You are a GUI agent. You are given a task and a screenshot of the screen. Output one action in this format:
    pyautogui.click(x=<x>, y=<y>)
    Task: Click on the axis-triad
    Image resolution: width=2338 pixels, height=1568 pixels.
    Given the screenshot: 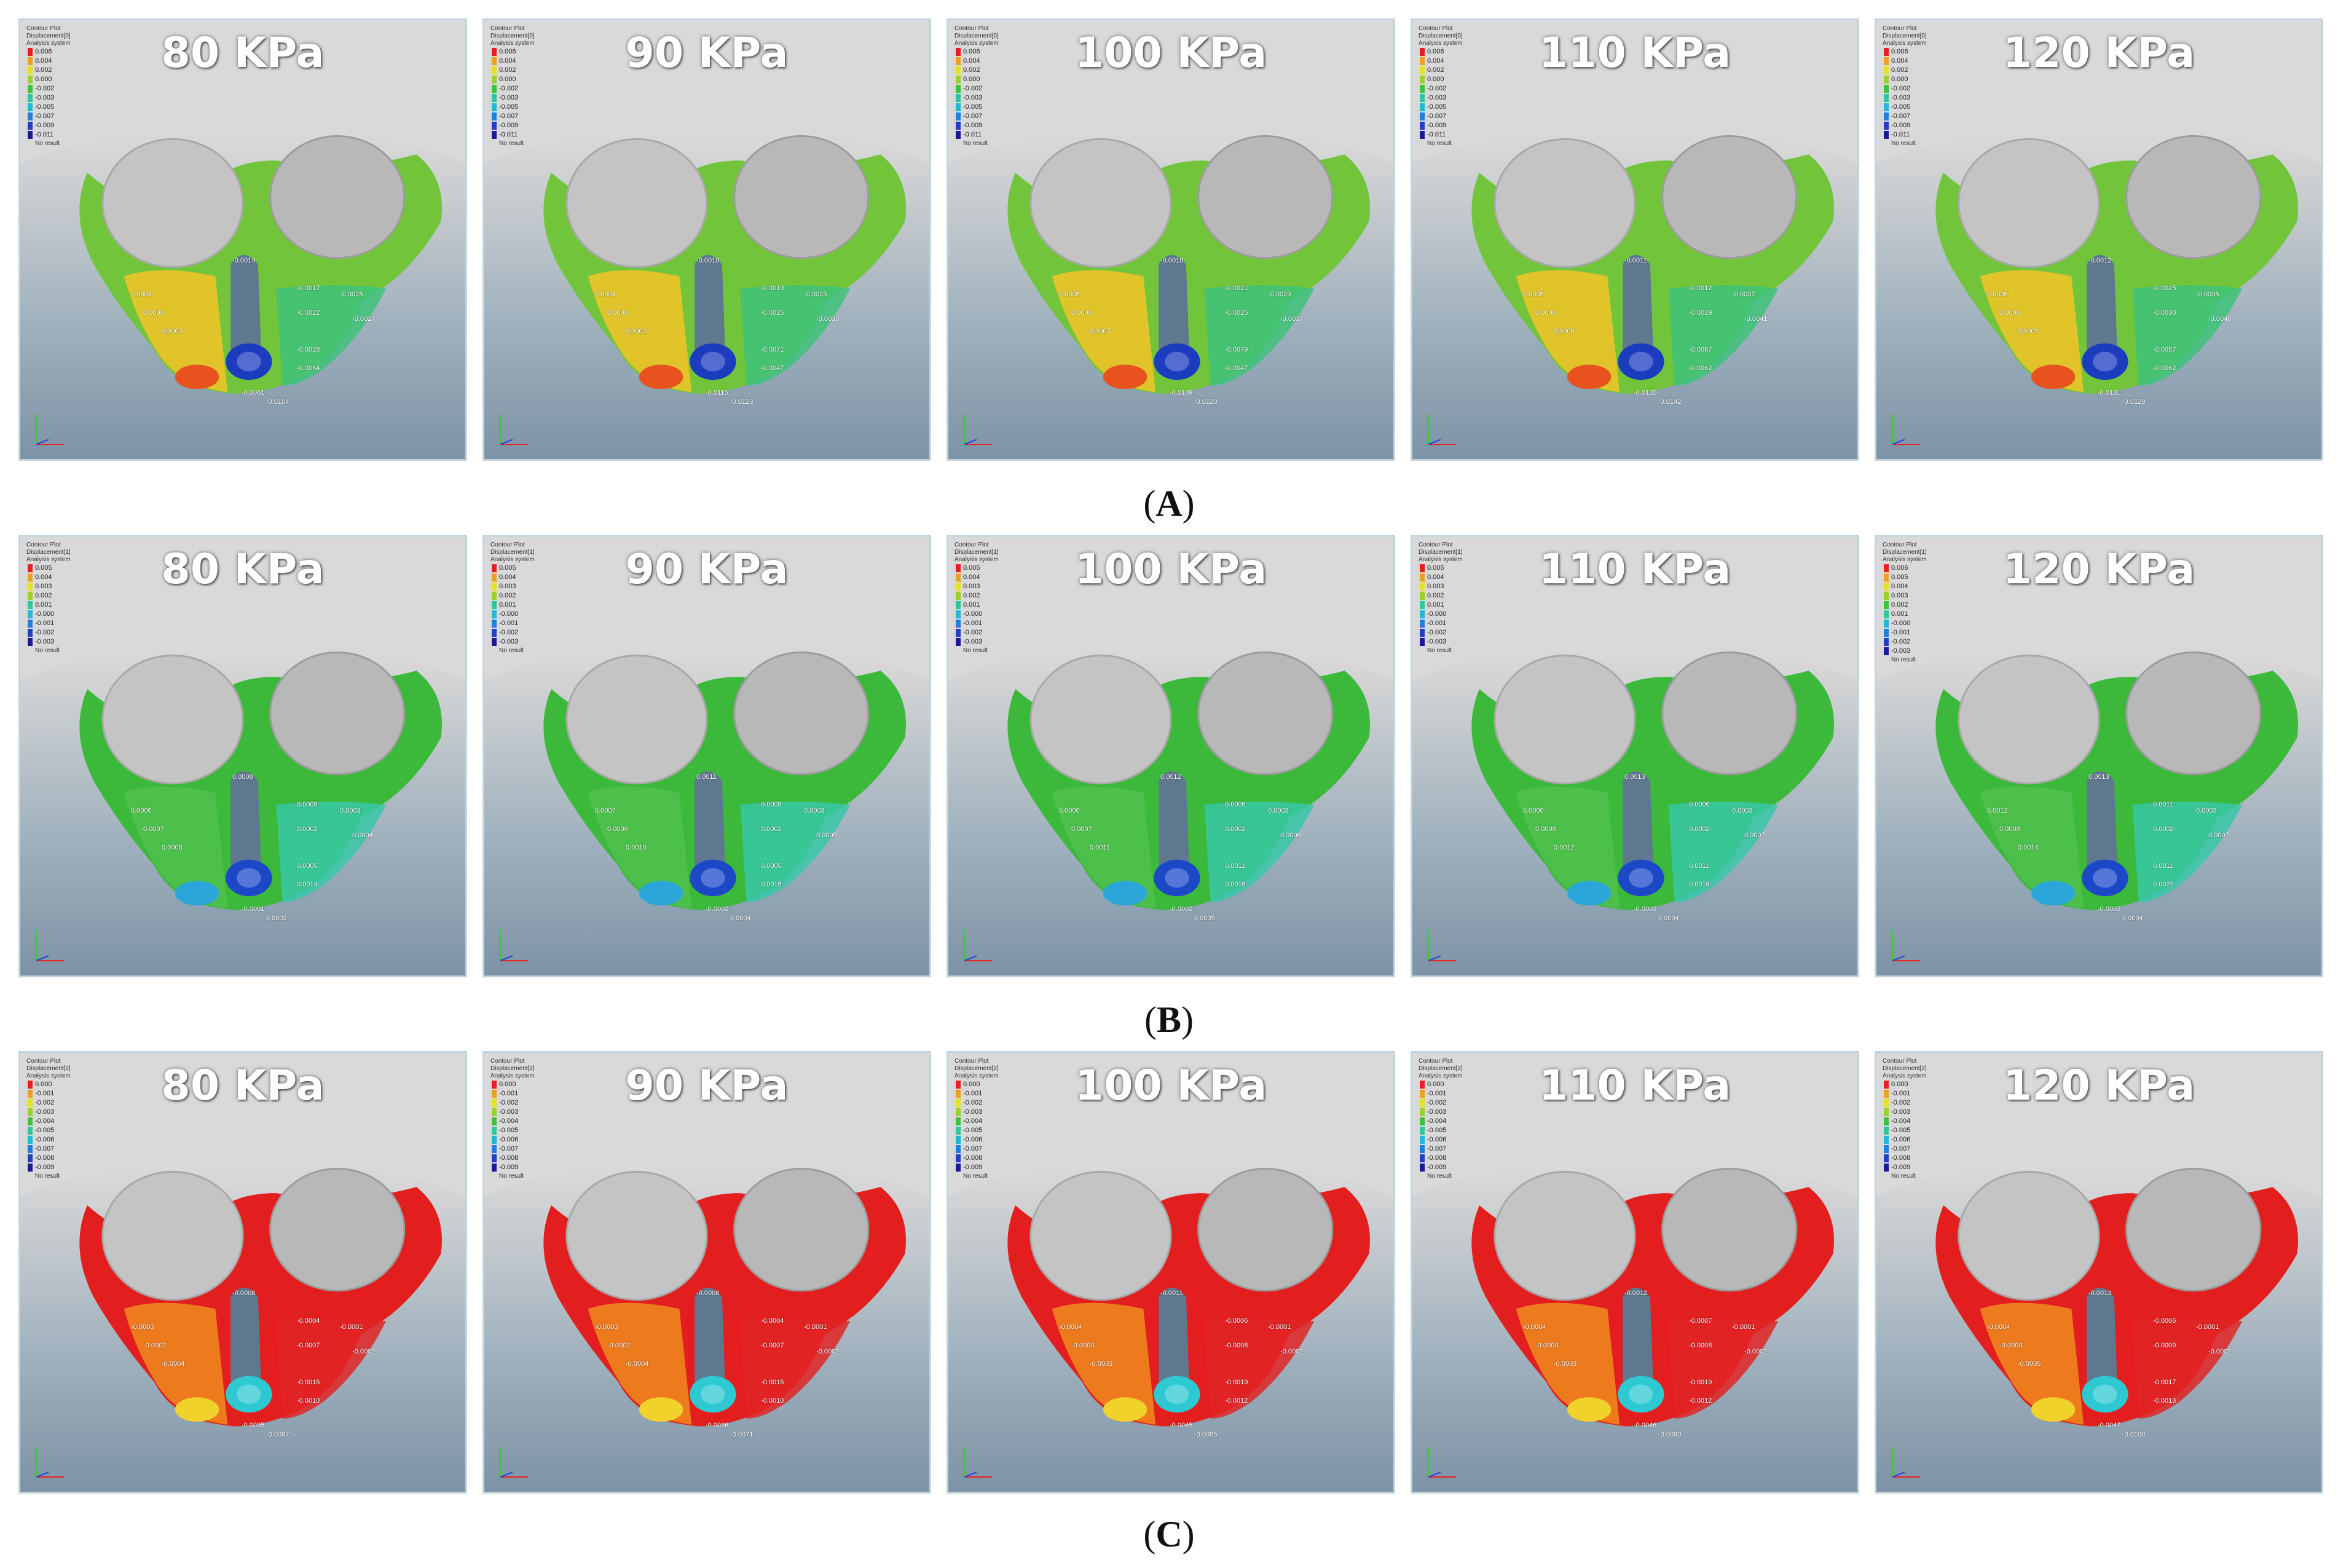 What is the action you would take?
    pyautogui.click(x=978, y=945)
    